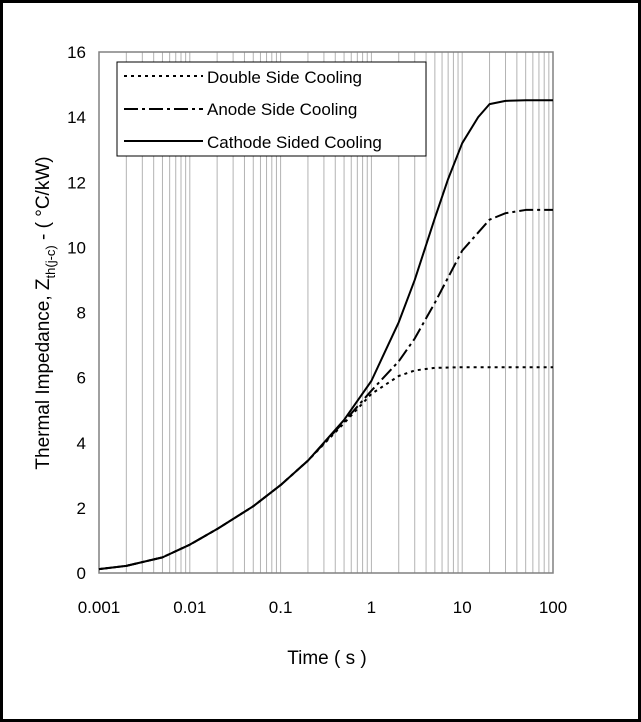 This screenshot has width=641, height=722. I want to click on y-axis-title-subscript: th(j-c), so click(50, 261).